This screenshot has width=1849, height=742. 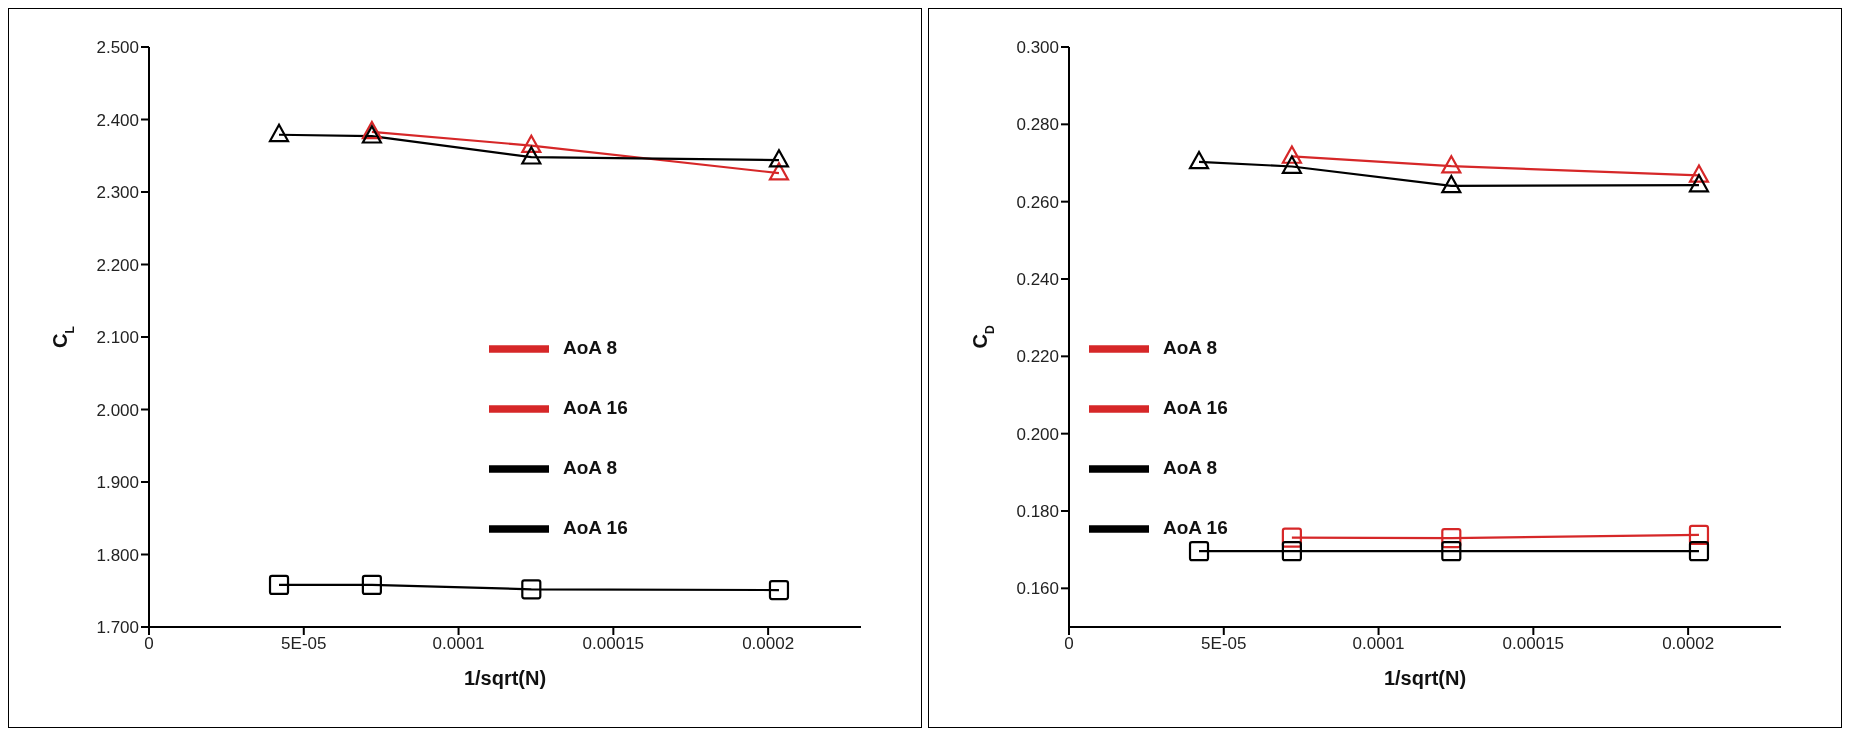 I want to click on y-tick-label: 2.000, so click(x=117, y=410).